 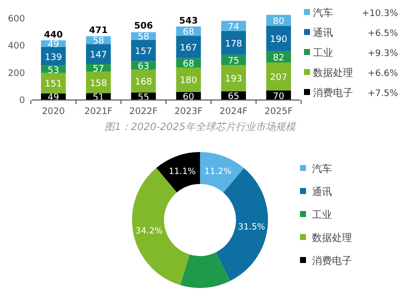 I want to click on data-label: 193, so click(x=233, y=79).